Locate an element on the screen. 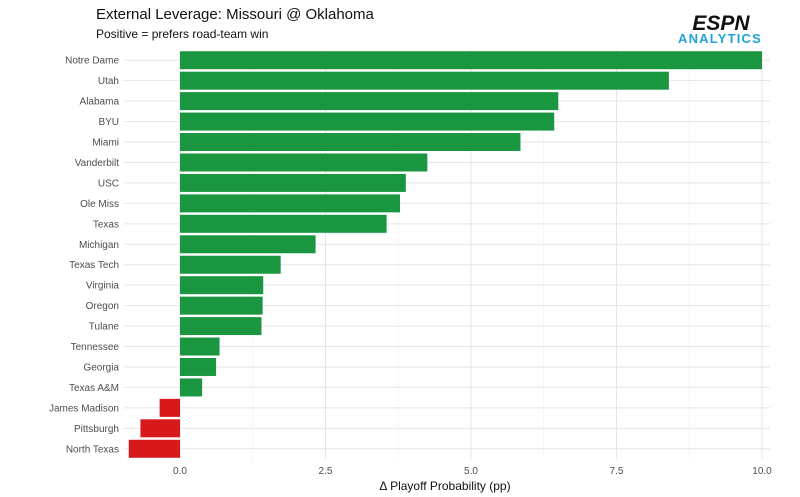  espn-analytics-logo: ESPN ANALYTICS is located at coordinates (720, 29).